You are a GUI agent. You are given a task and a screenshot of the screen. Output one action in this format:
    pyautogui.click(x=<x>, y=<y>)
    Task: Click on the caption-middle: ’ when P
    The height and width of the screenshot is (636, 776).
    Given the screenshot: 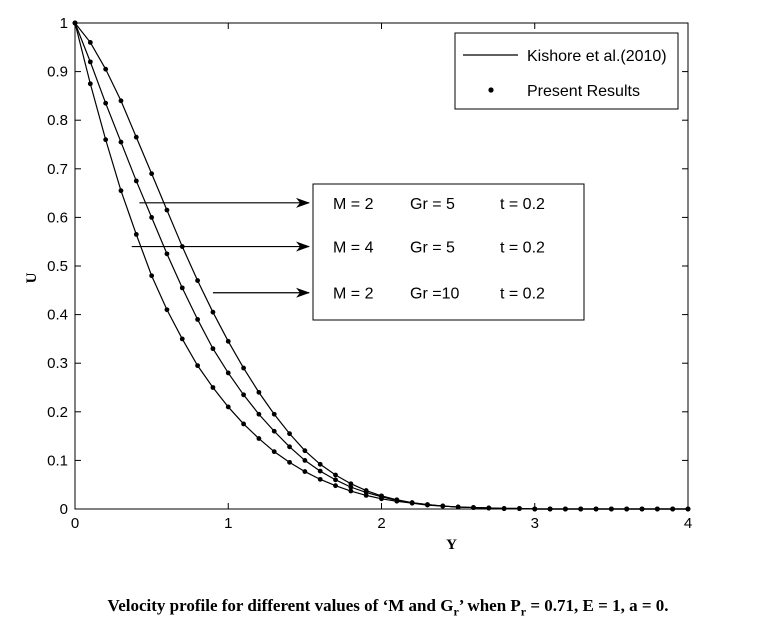 What is the action you would take?
    pyautogui.click(x=489, y=605)
    